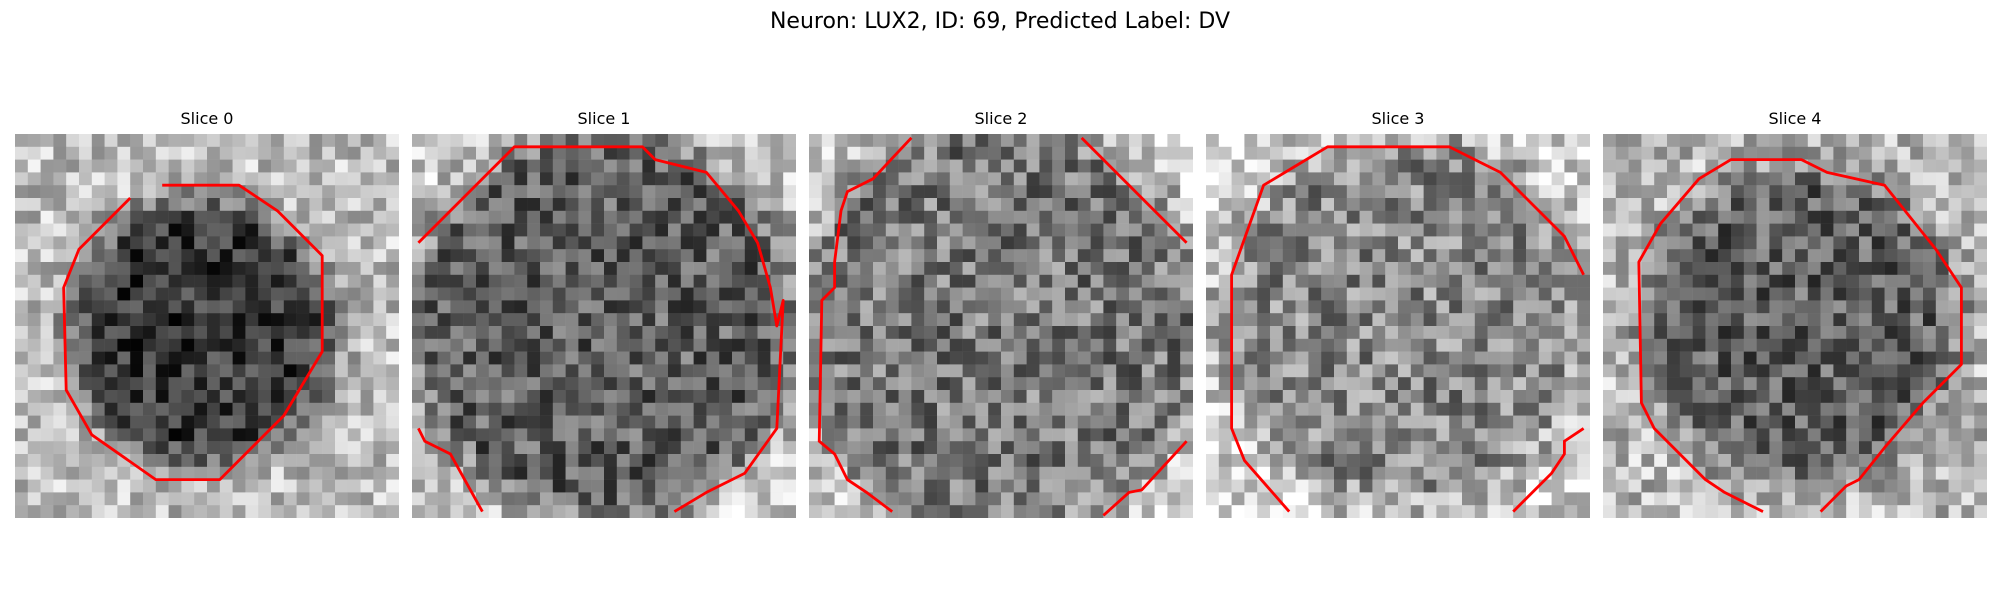  I want to click on slice-panel-1: Slice 1, so click(604, 314).